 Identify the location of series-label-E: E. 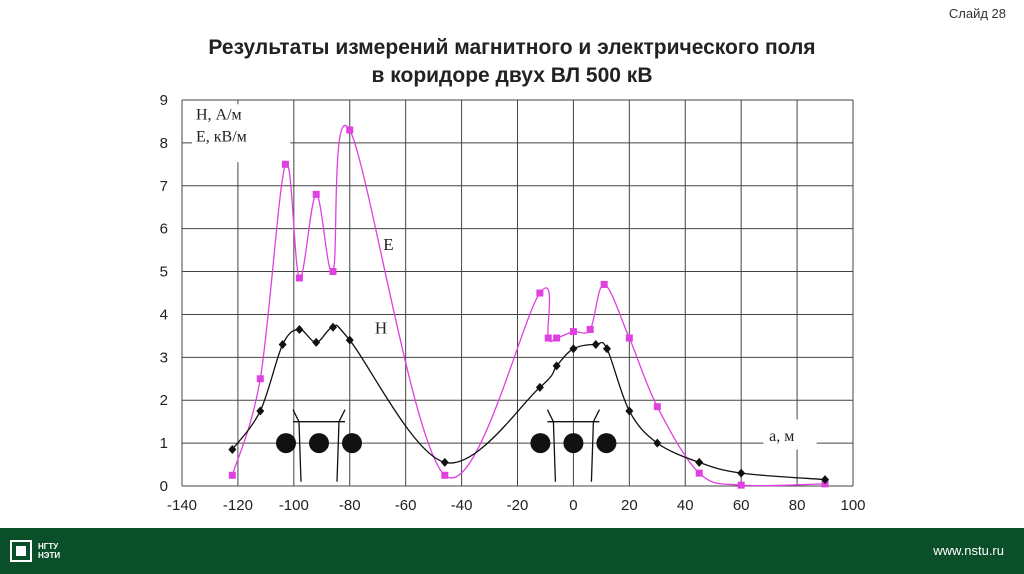
(388, 244).